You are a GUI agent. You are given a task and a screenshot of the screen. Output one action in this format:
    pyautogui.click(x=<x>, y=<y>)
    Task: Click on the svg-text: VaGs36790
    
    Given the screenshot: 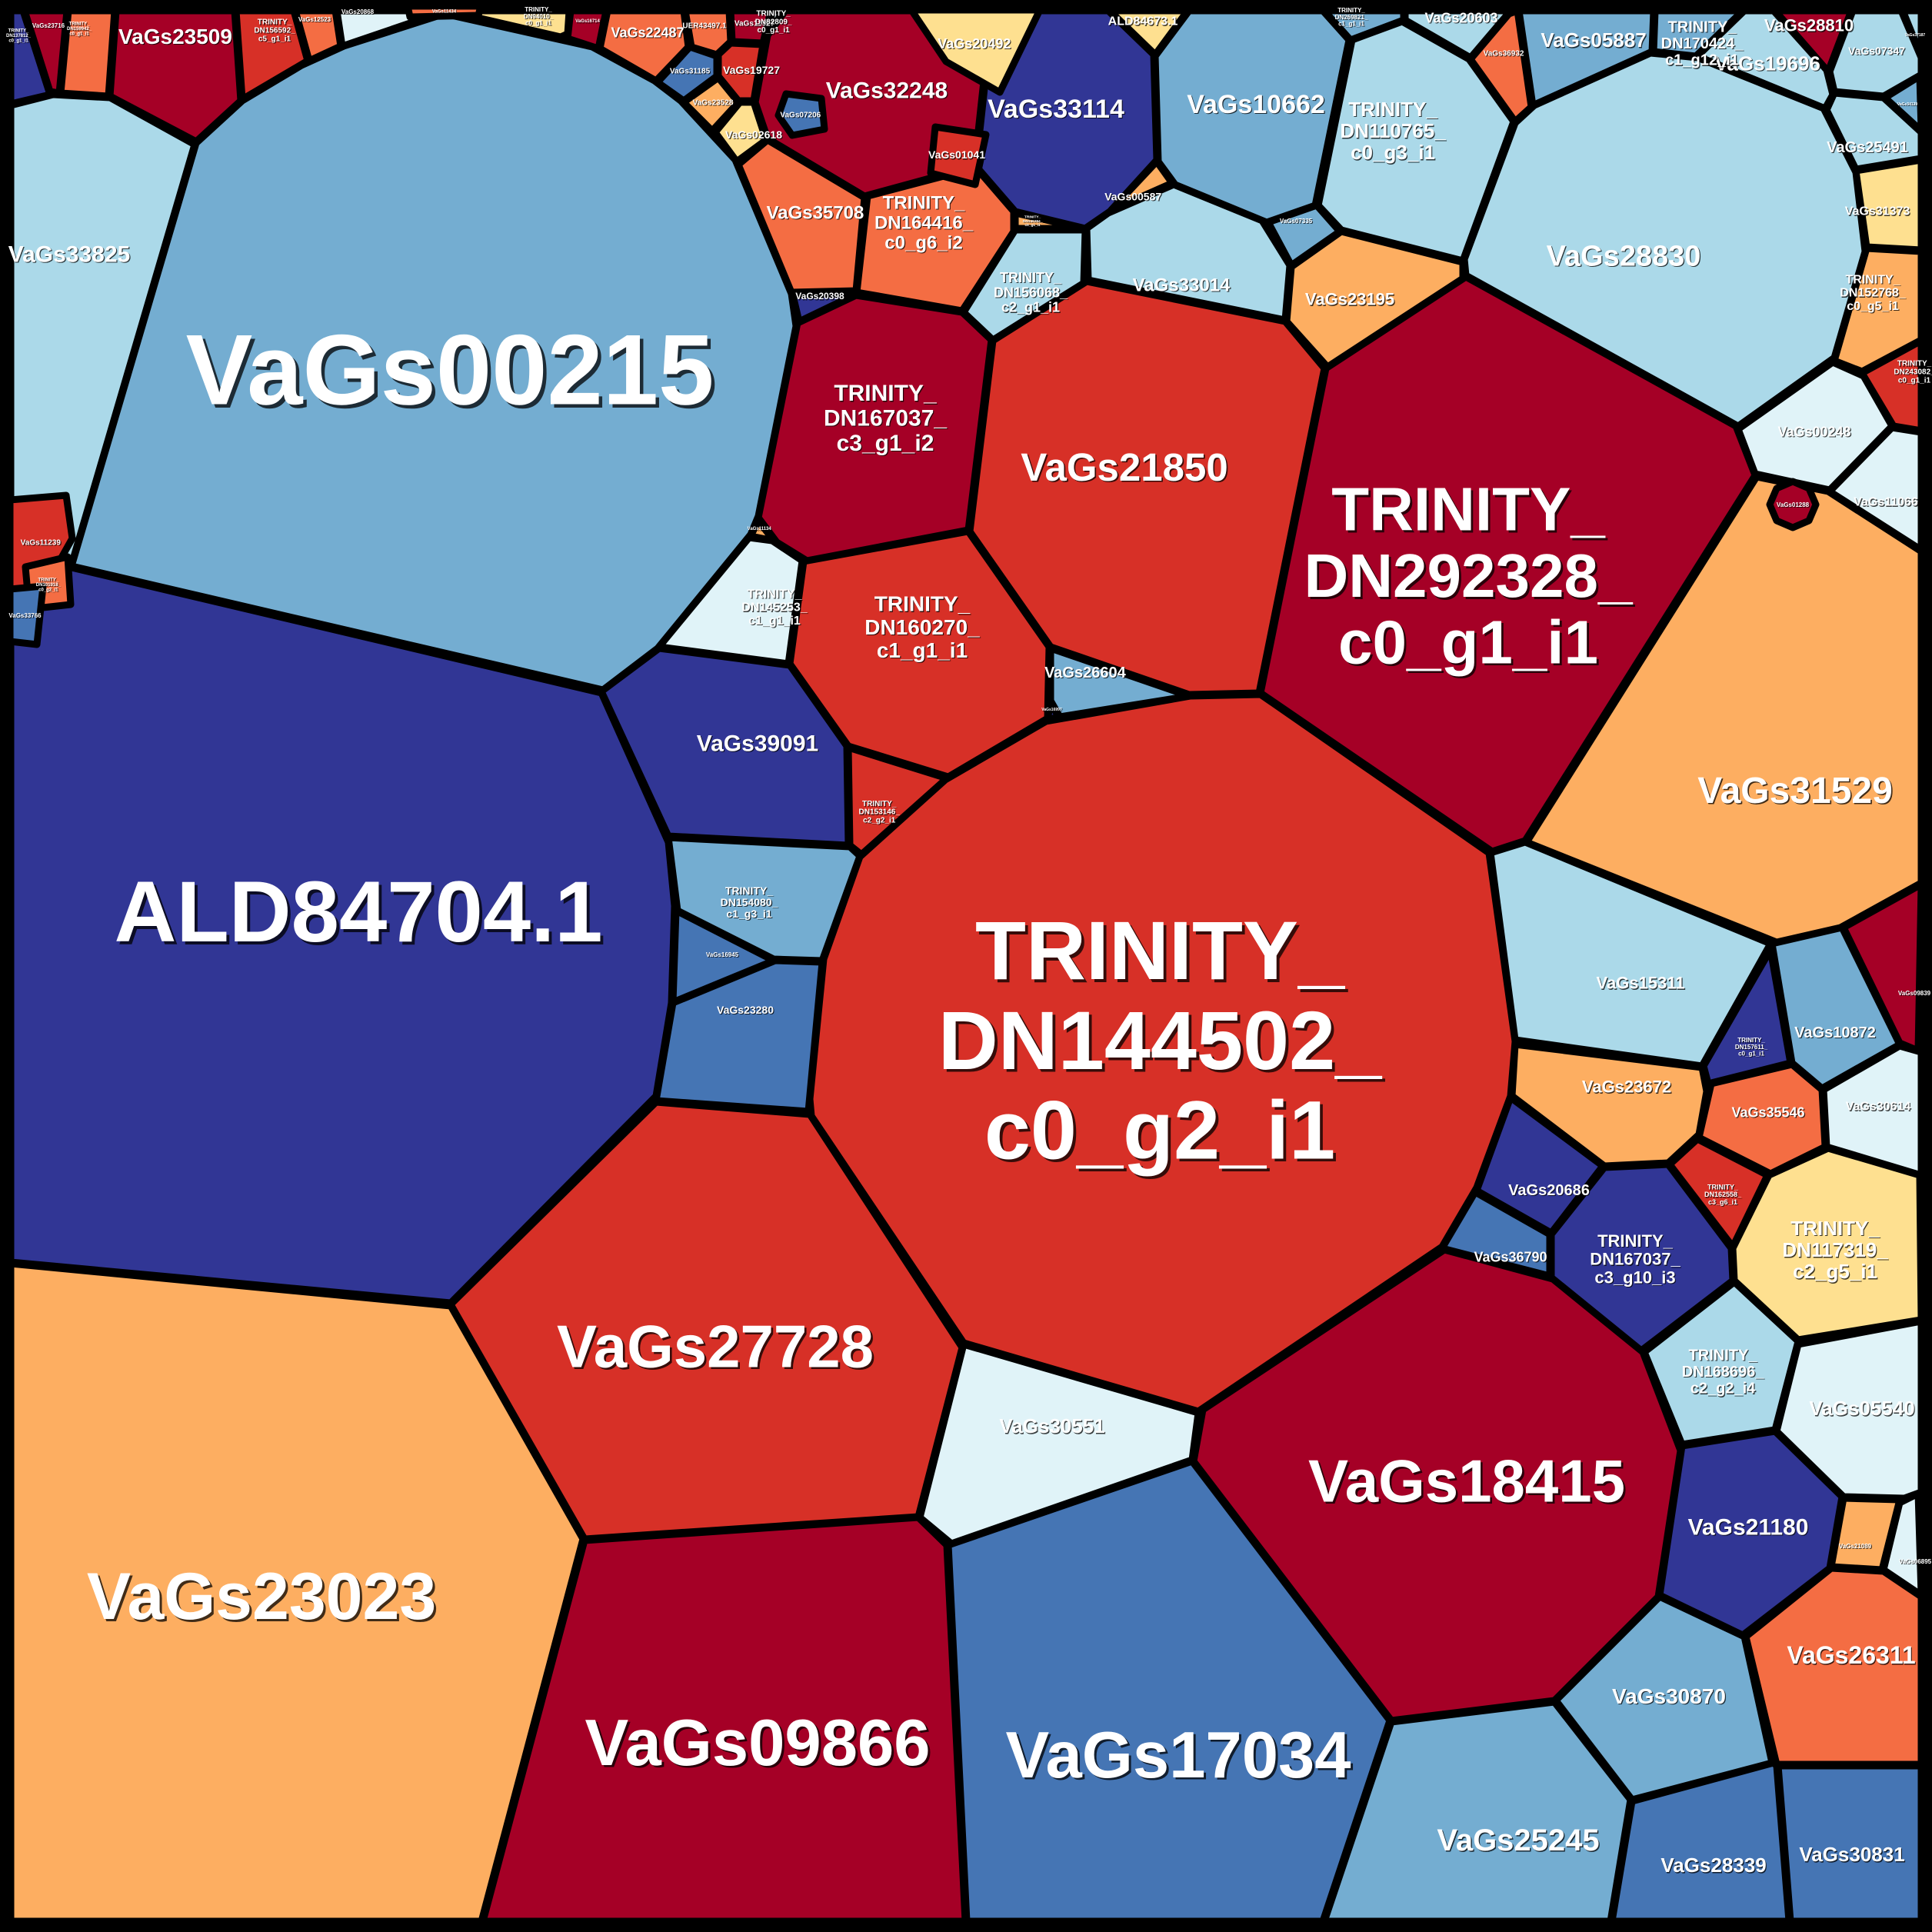 What is the action you would take?
    pyautogui.click(x=1511, y=1258)
    